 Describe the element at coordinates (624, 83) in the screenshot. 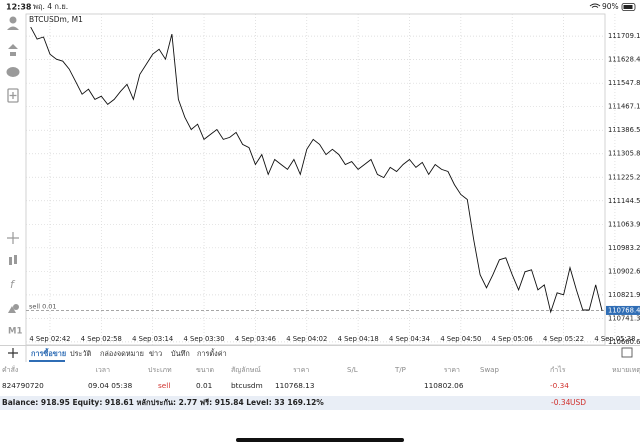

I see `y-tick-label: 111547.80` at that location.